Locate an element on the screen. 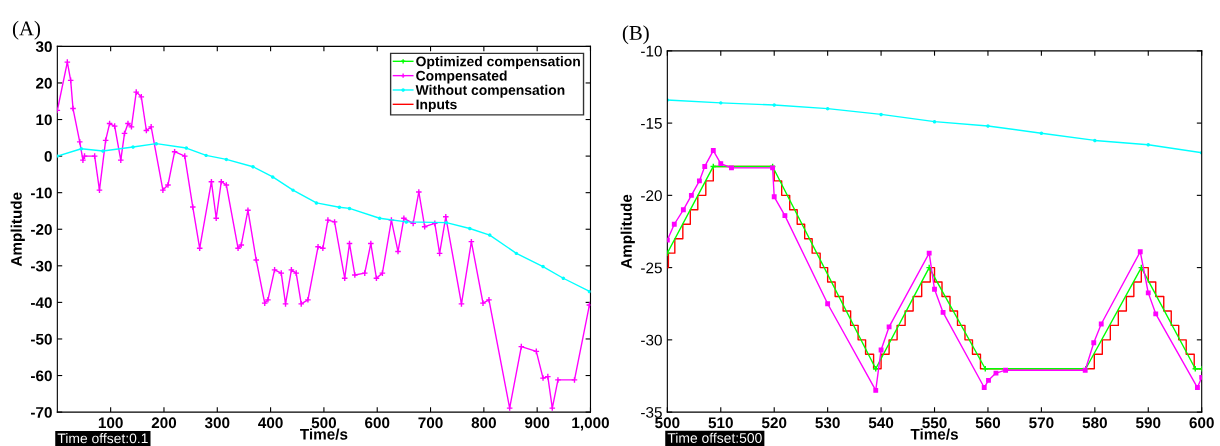 This screenshot has width=1220, height=446. y-tick-label: 30 is located at coordinates (43, 47).